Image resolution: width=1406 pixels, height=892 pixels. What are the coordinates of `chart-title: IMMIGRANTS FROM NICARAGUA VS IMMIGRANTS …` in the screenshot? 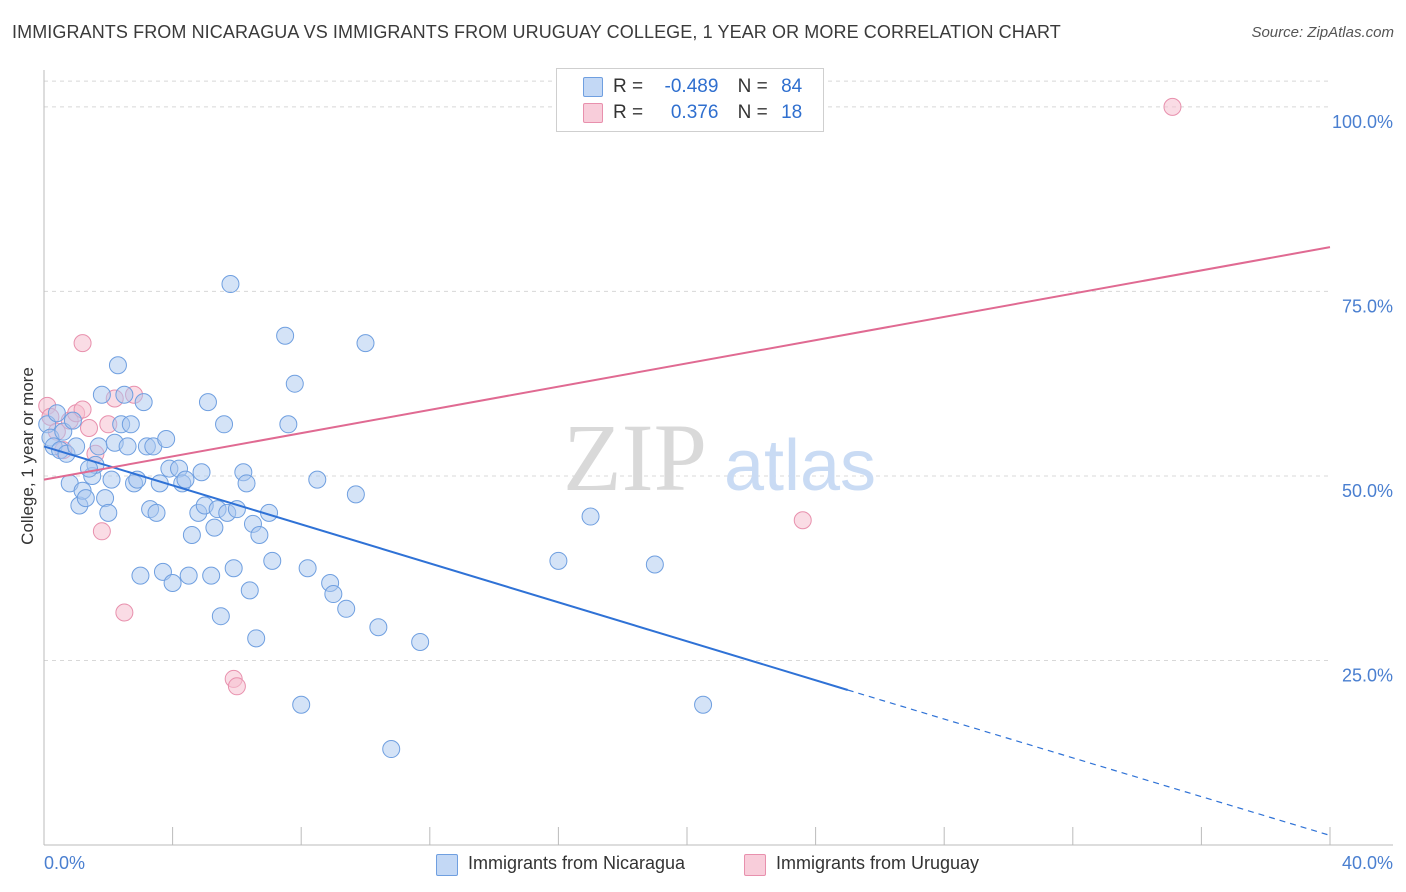 It's located at (536, 32).